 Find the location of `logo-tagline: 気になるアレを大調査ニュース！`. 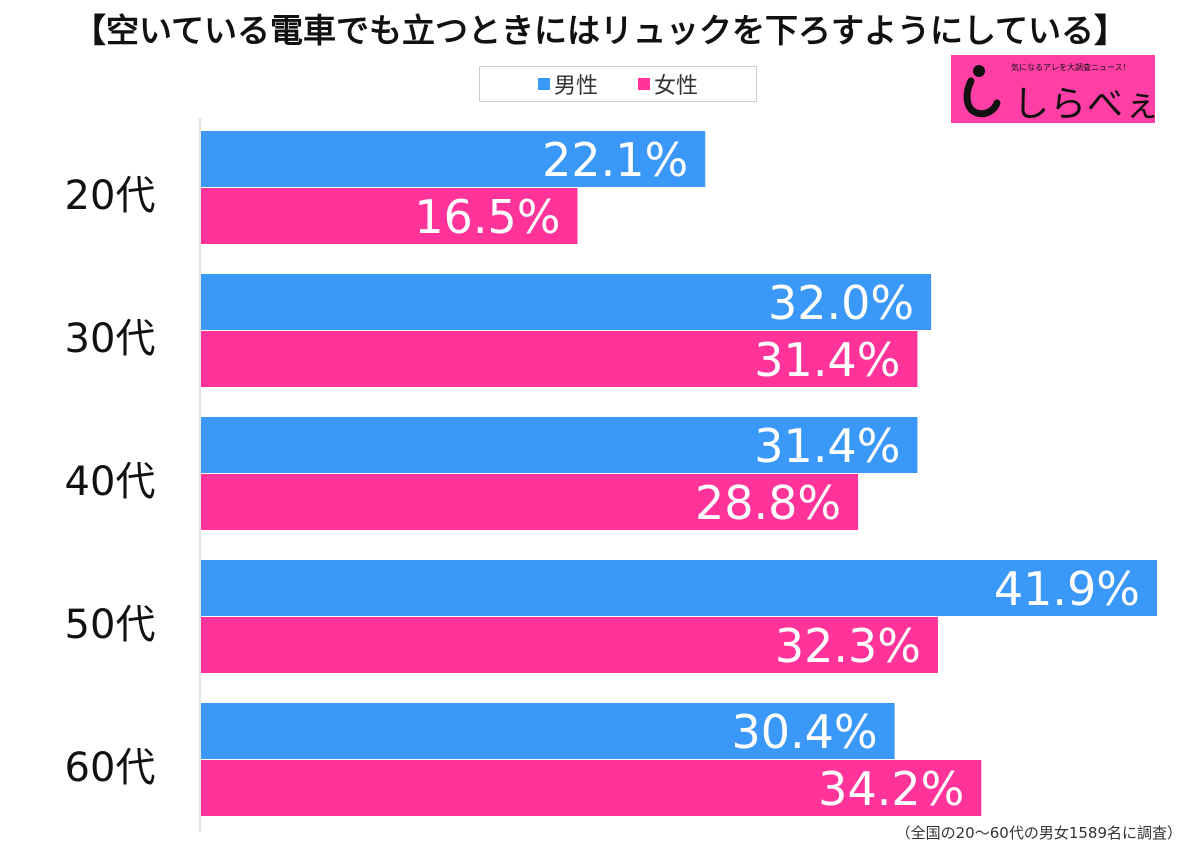

logo-tagline: 気になるアレを大調査ニュース！ is located at coordinates (1071, 67).